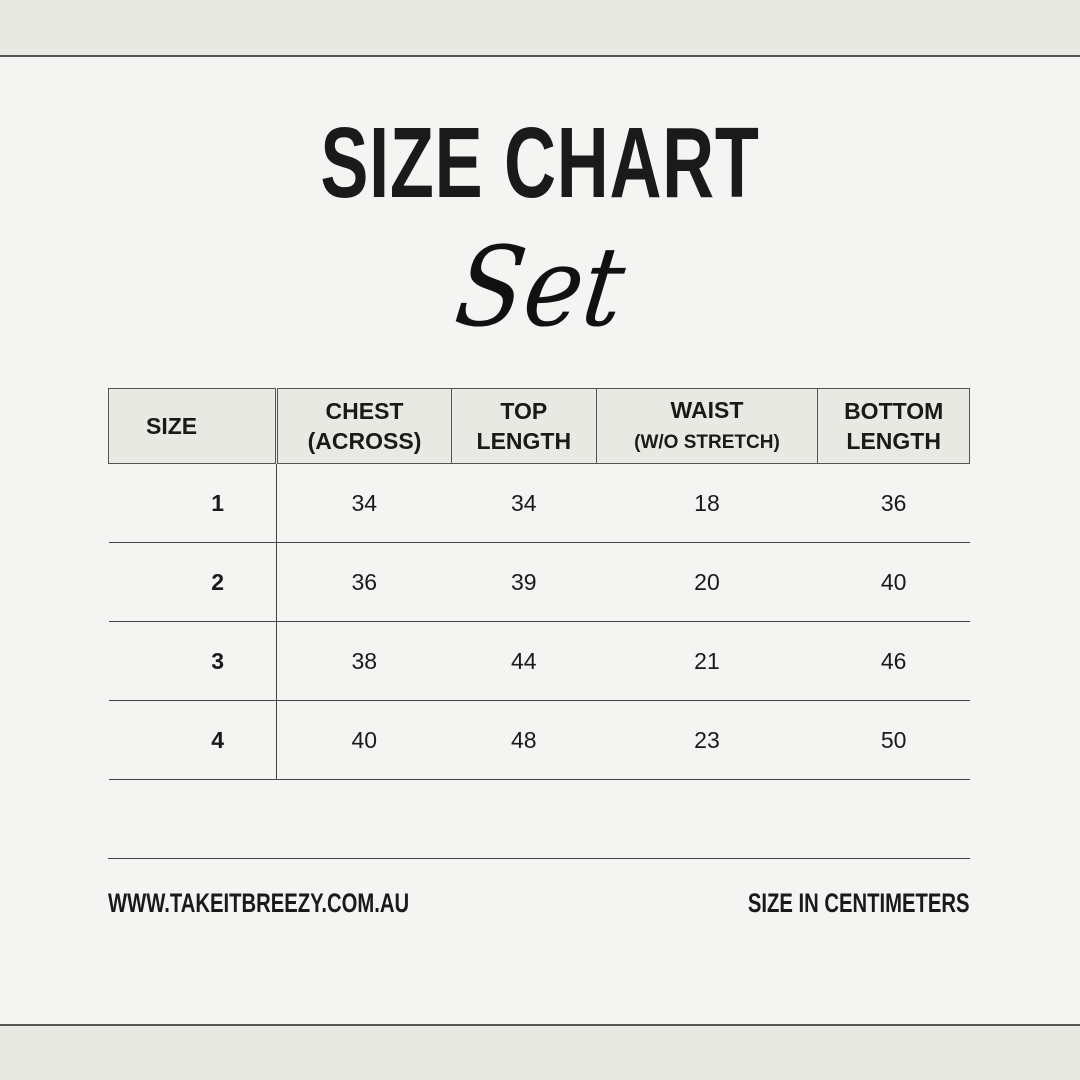  I want to click on title-text: SIZE CHART, so click(540, 163).